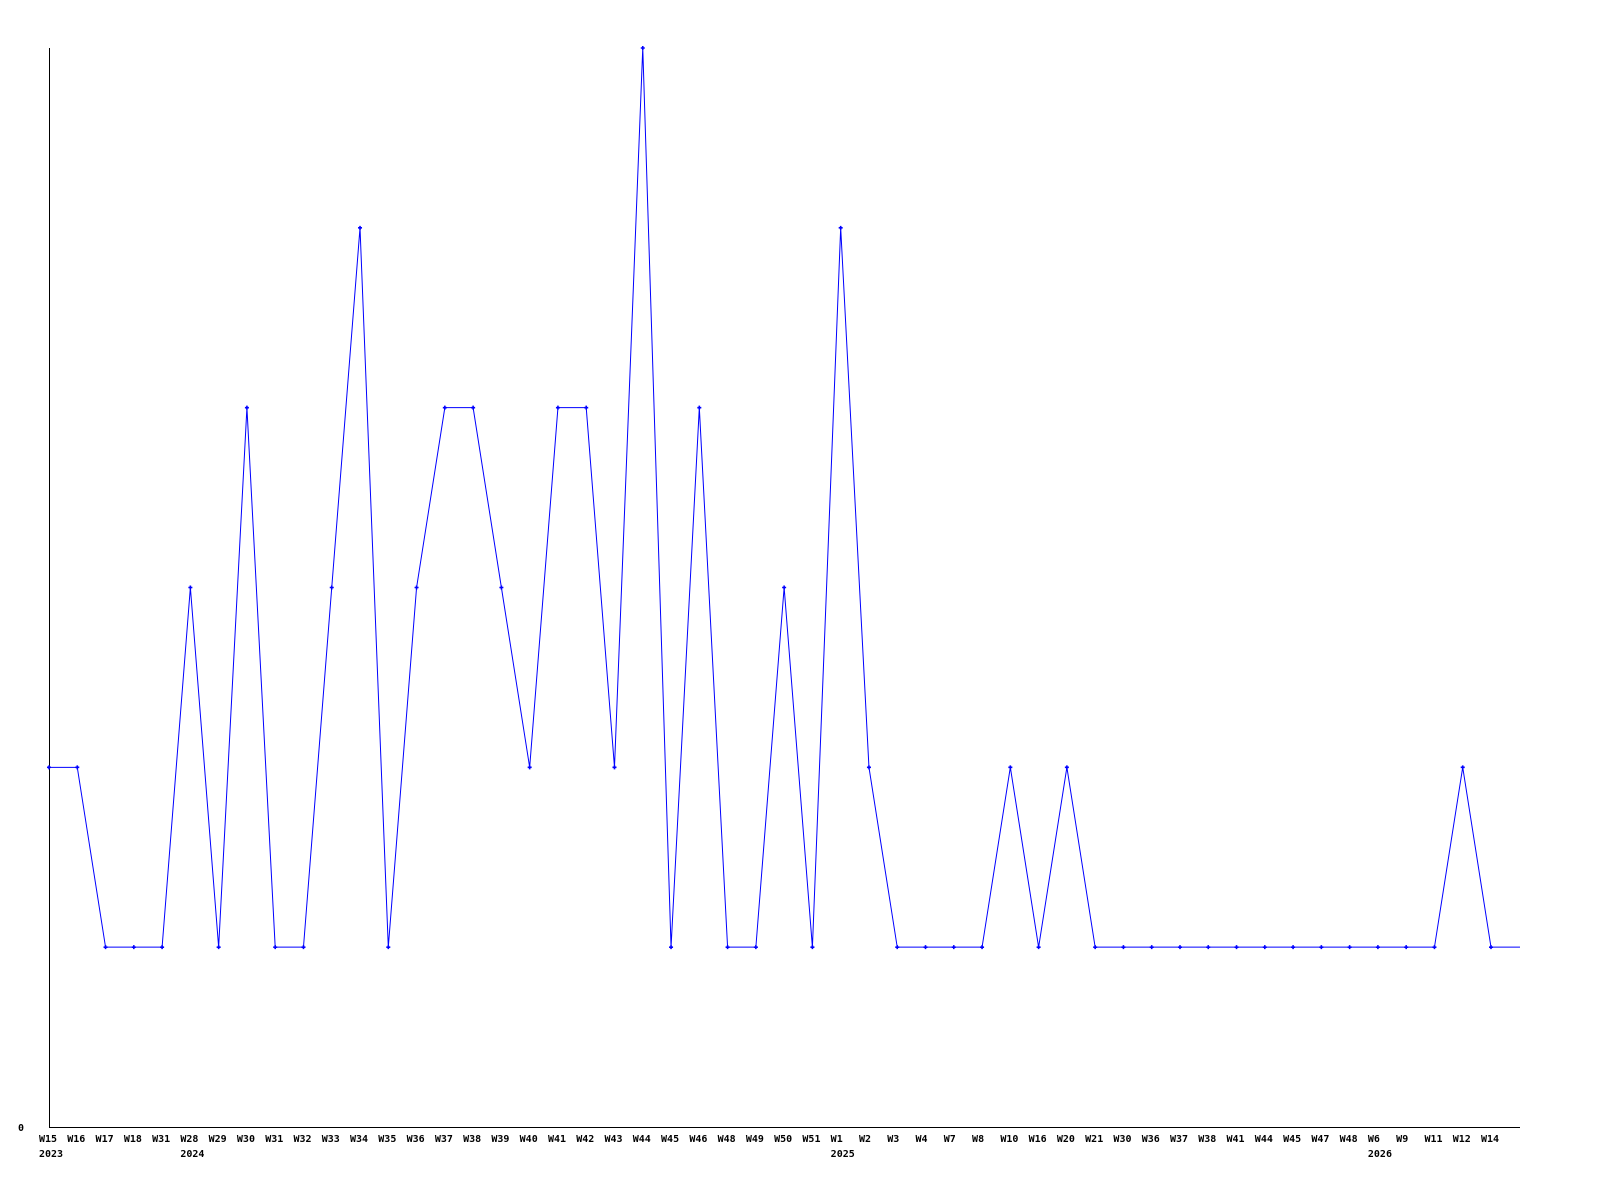 The height and width of the screenshot is (1200, 1600). I want to click on year-label: 2024, so click(192, 1154).